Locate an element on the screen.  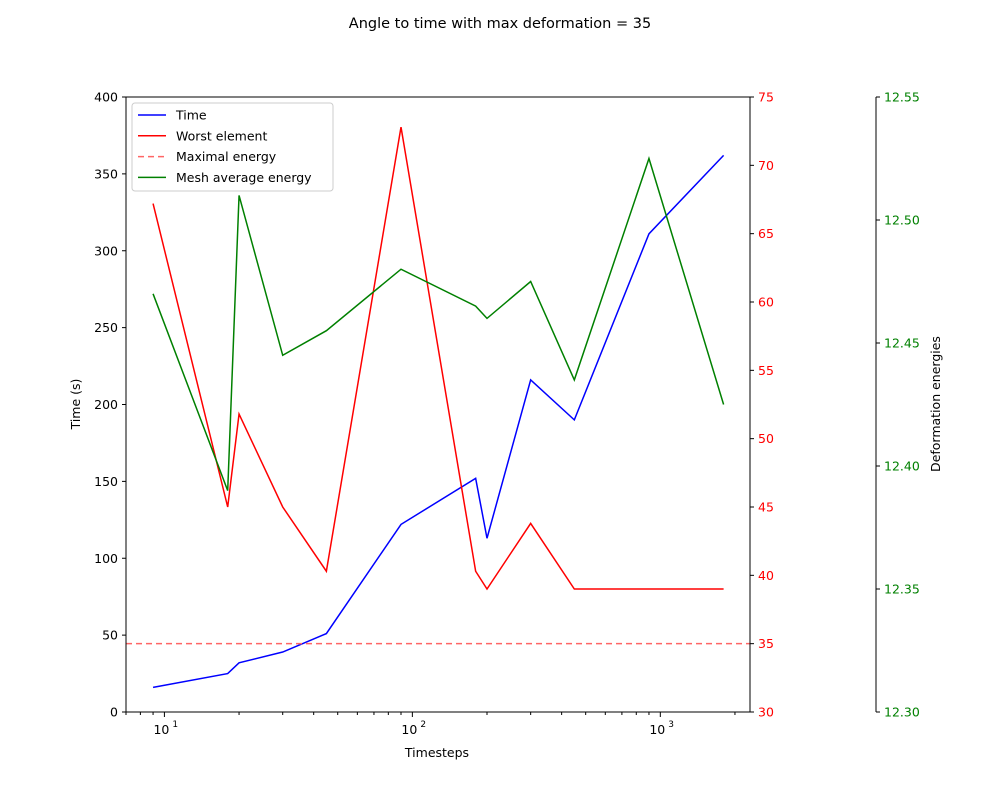
x-tick-exponent: 3 is located at coordinates (671, 725).